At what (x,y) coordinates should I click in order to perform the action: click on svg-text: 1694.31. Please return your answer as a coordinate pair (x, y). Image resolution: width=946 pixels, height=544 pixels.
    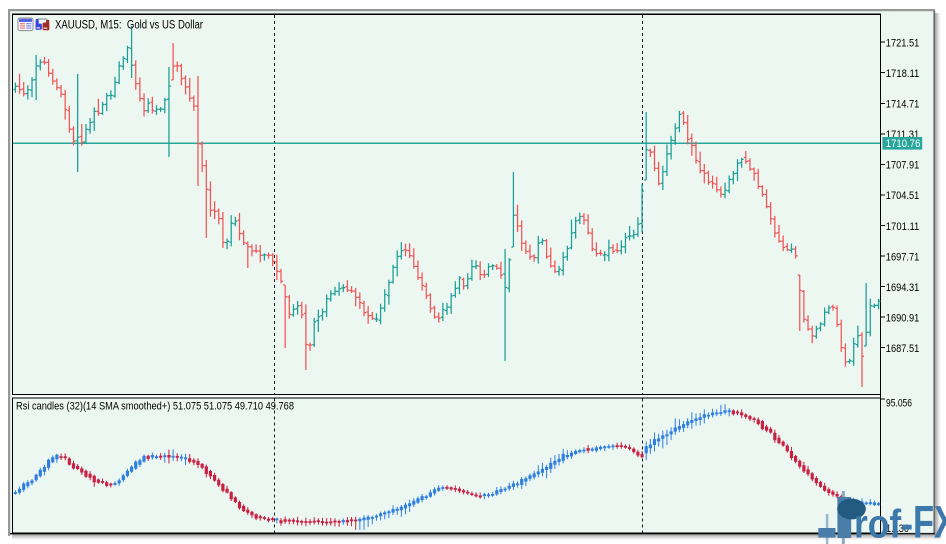
    Looking at the image, I should click on (903, 288).